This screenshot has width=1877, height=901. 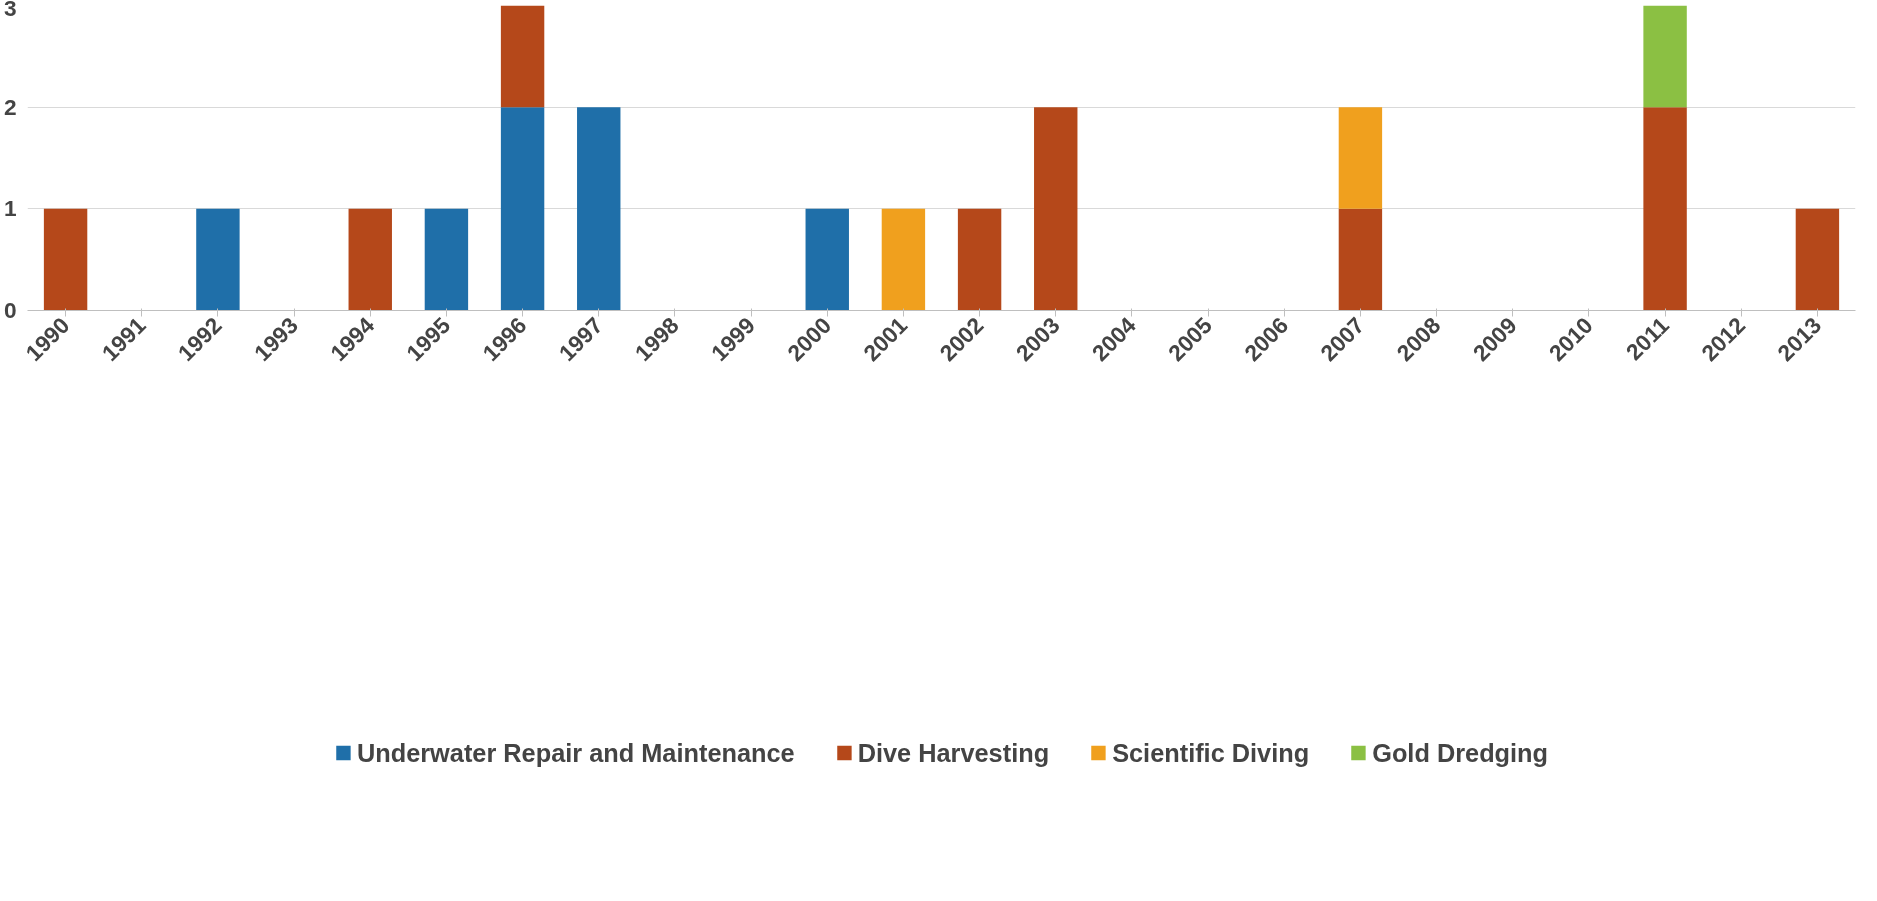 I want to click on legend-label: Dive Harvesting, so click(x=953, y=753).